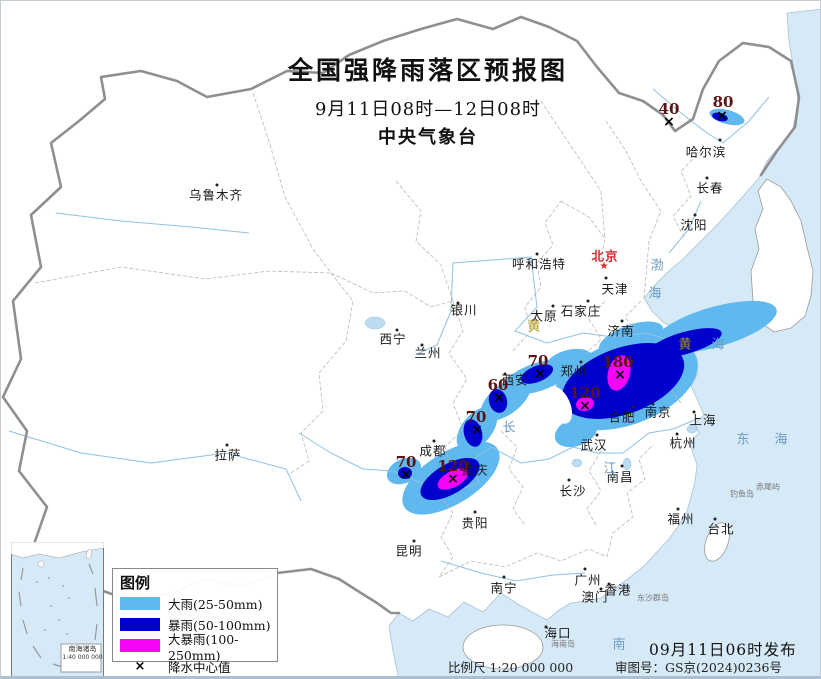 The image size is (821, 679). Describe the element at coordinates (82, 649) in the screenshot. I see `inset-caption-title: 南海诸岛` at that location.